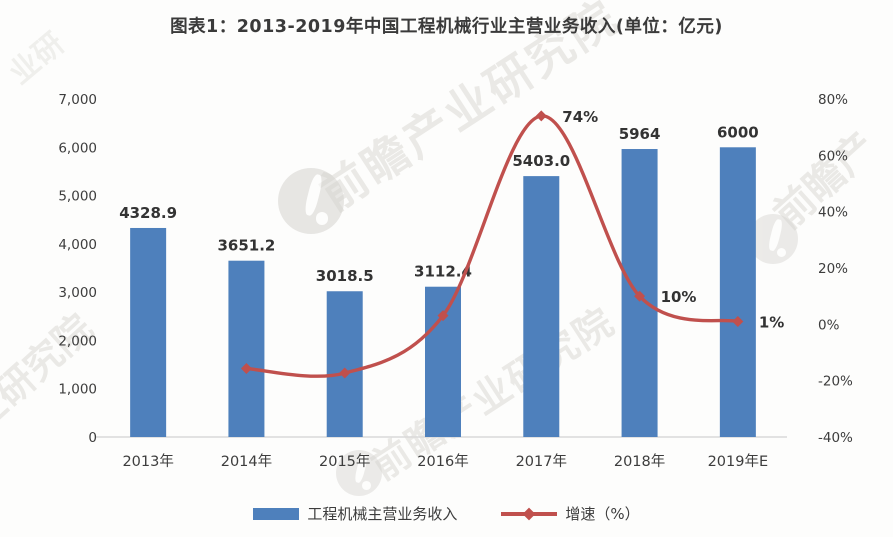  What do you see at coordinates (148, 332) in the screenshot?
I see `bar-2013年` at bounding box center [148, 332].